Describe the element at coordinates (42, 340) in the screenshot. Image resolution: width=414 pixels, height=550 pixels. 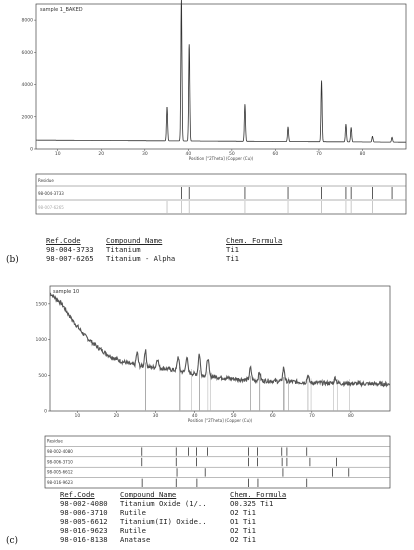
I see `y-tick-label: 1000` at that location.